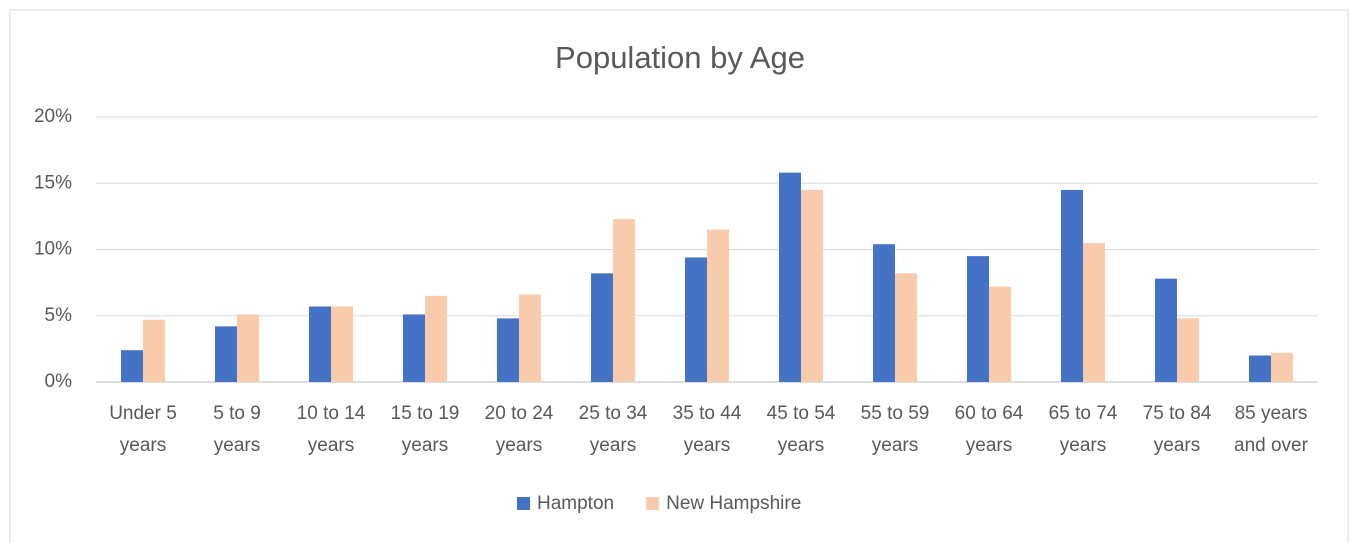 The width and height of the screenshot is (1349, 543). Describe the element at coordinates (237, 429) in the screenshot. I see `x-tick-label: 5 to 9 years` at that location.